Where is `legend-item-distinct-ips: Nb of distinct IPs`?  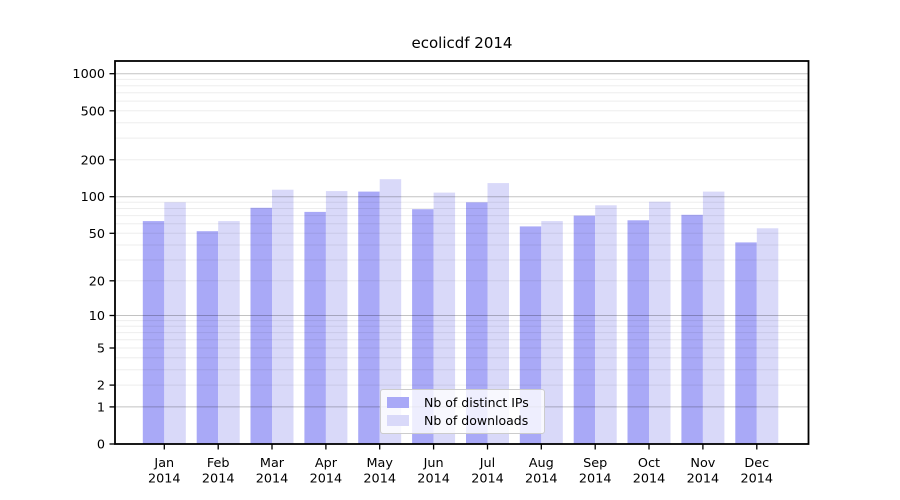 legend-item-distinct-ips: Nb of distinct IPs is located at coordinates (462, 402).